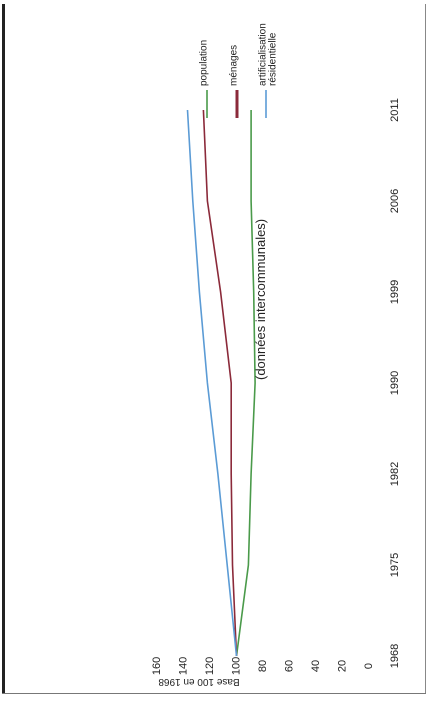 This screenshot has width=431, height=714. What do you see at coordinates (236, 666) in the screenshot?
I see `y-tick-label: 100` at bounding box center [236, 666].